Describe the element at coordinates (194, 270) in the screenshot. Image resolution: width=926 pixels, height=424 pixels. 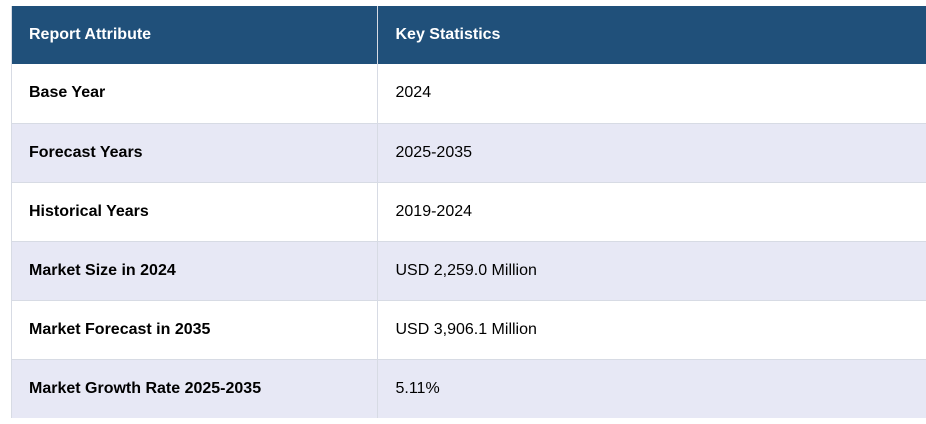
I see `row-attribute-label: Market Size in 2024` at that location.